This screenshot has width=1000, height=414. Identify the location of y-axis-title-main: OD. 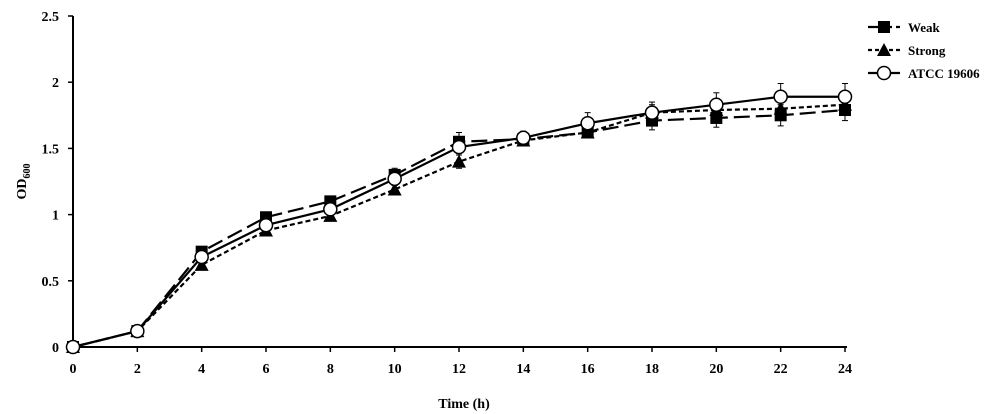
(22, 189).